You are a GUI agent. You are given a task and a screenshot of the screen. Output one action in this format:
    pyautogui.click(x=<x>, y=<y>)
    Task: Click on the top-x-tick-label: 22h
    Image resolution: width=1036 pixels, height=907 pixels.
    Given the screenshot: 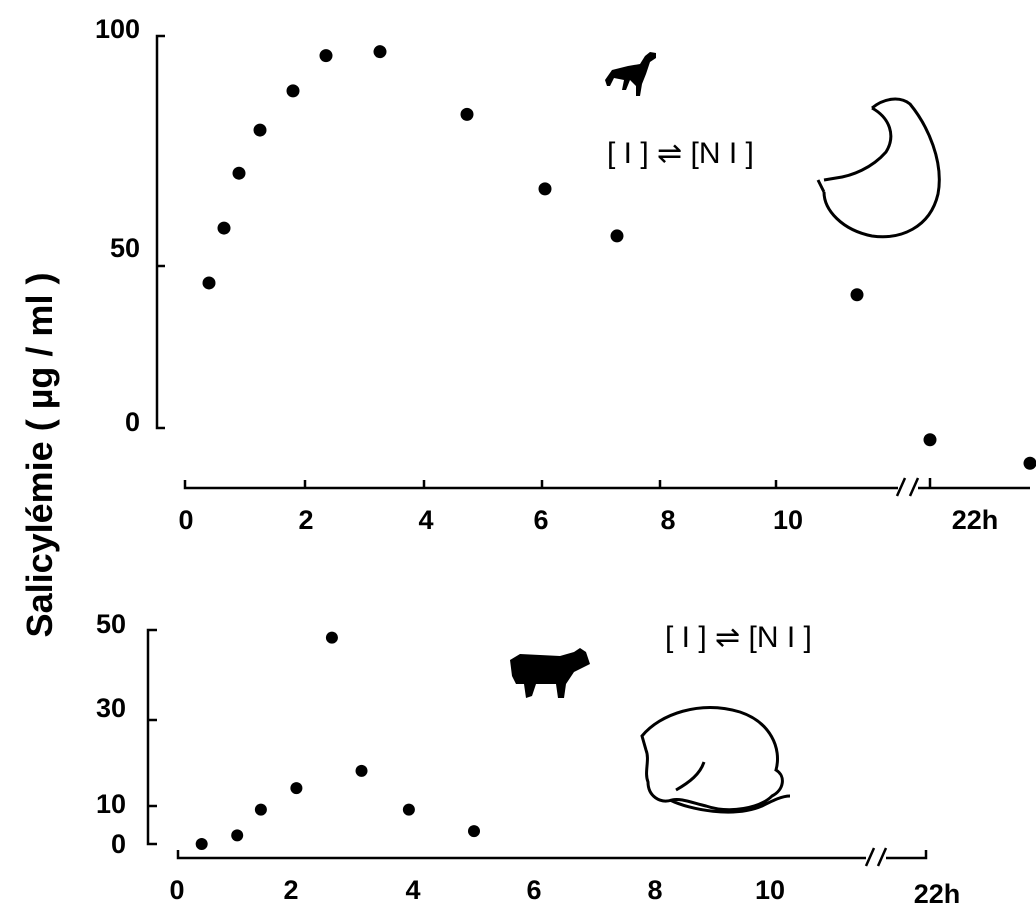 What is the action you would take?
    pyautogui.click(x=975, y=520)
    